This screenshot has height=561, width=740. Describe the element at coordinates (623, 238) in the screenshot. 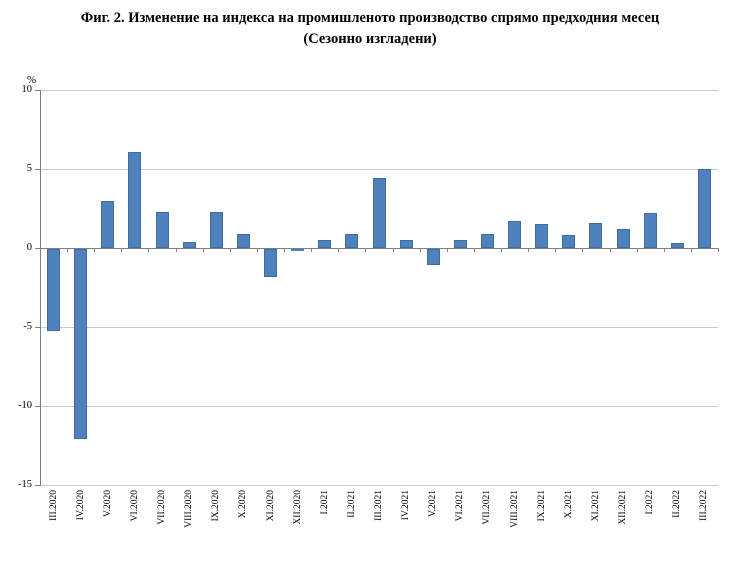

I see `bar-XII.2021` at that location.